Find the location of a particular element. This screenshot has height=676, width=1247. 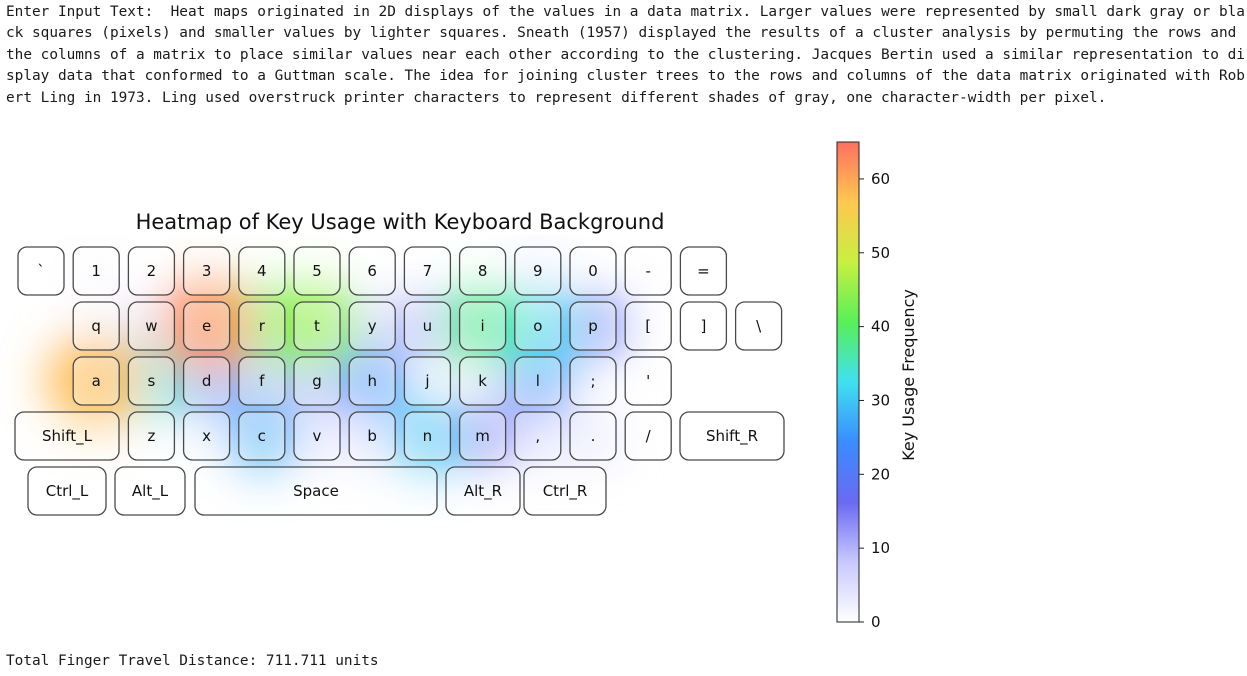

key-label: 6 is located at coordinates (372, 271).